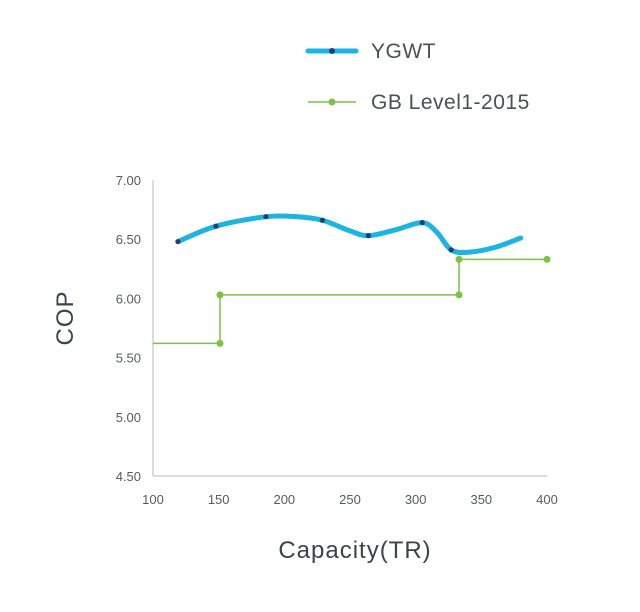 The height and width of the screenshot is (612, 640). I want to click on legend-label-gb-level1-2015: GB Level1-2015, so click(450, 102).